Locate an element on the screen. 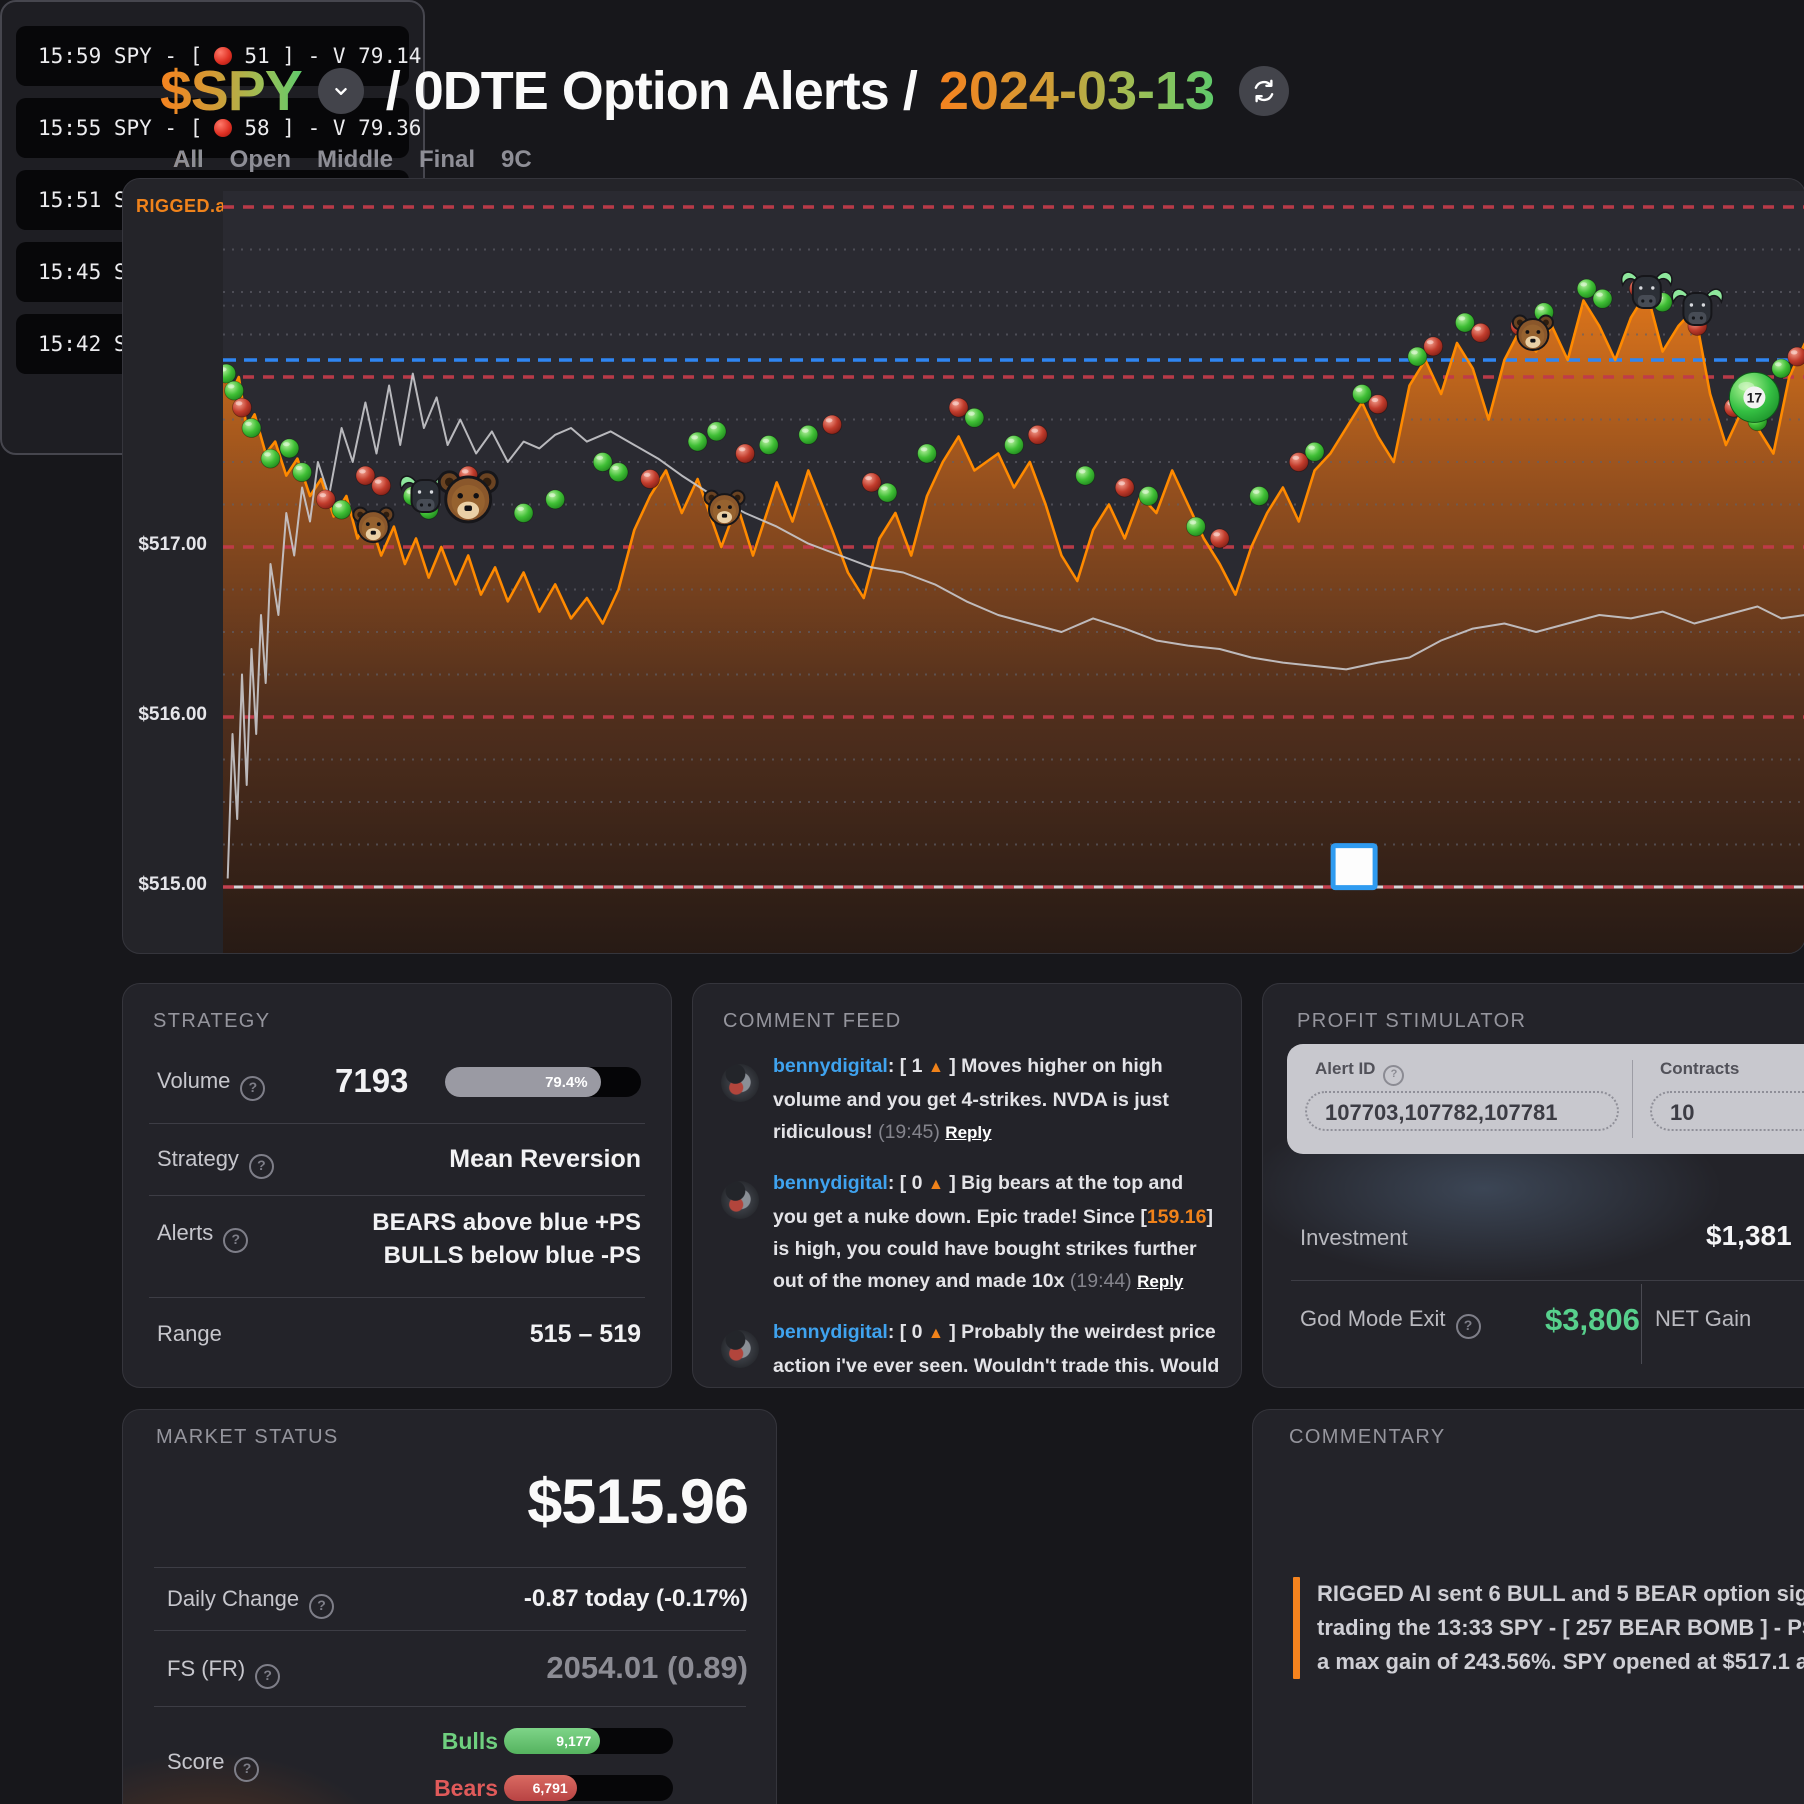  bears-score-bar: 6,791 is located at coordinates (588, 1788).